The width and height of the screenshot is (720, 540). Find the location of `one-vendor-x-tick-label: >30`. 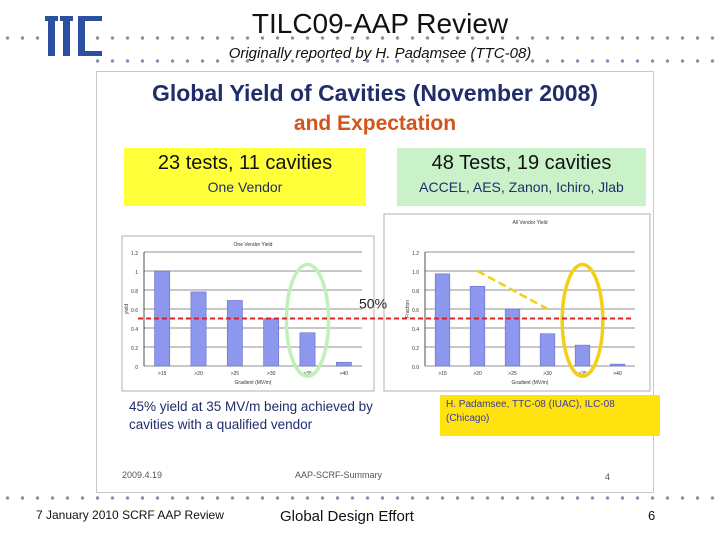

one-vendor-x-tick-label: >30 is located at coordinates (271, 374).